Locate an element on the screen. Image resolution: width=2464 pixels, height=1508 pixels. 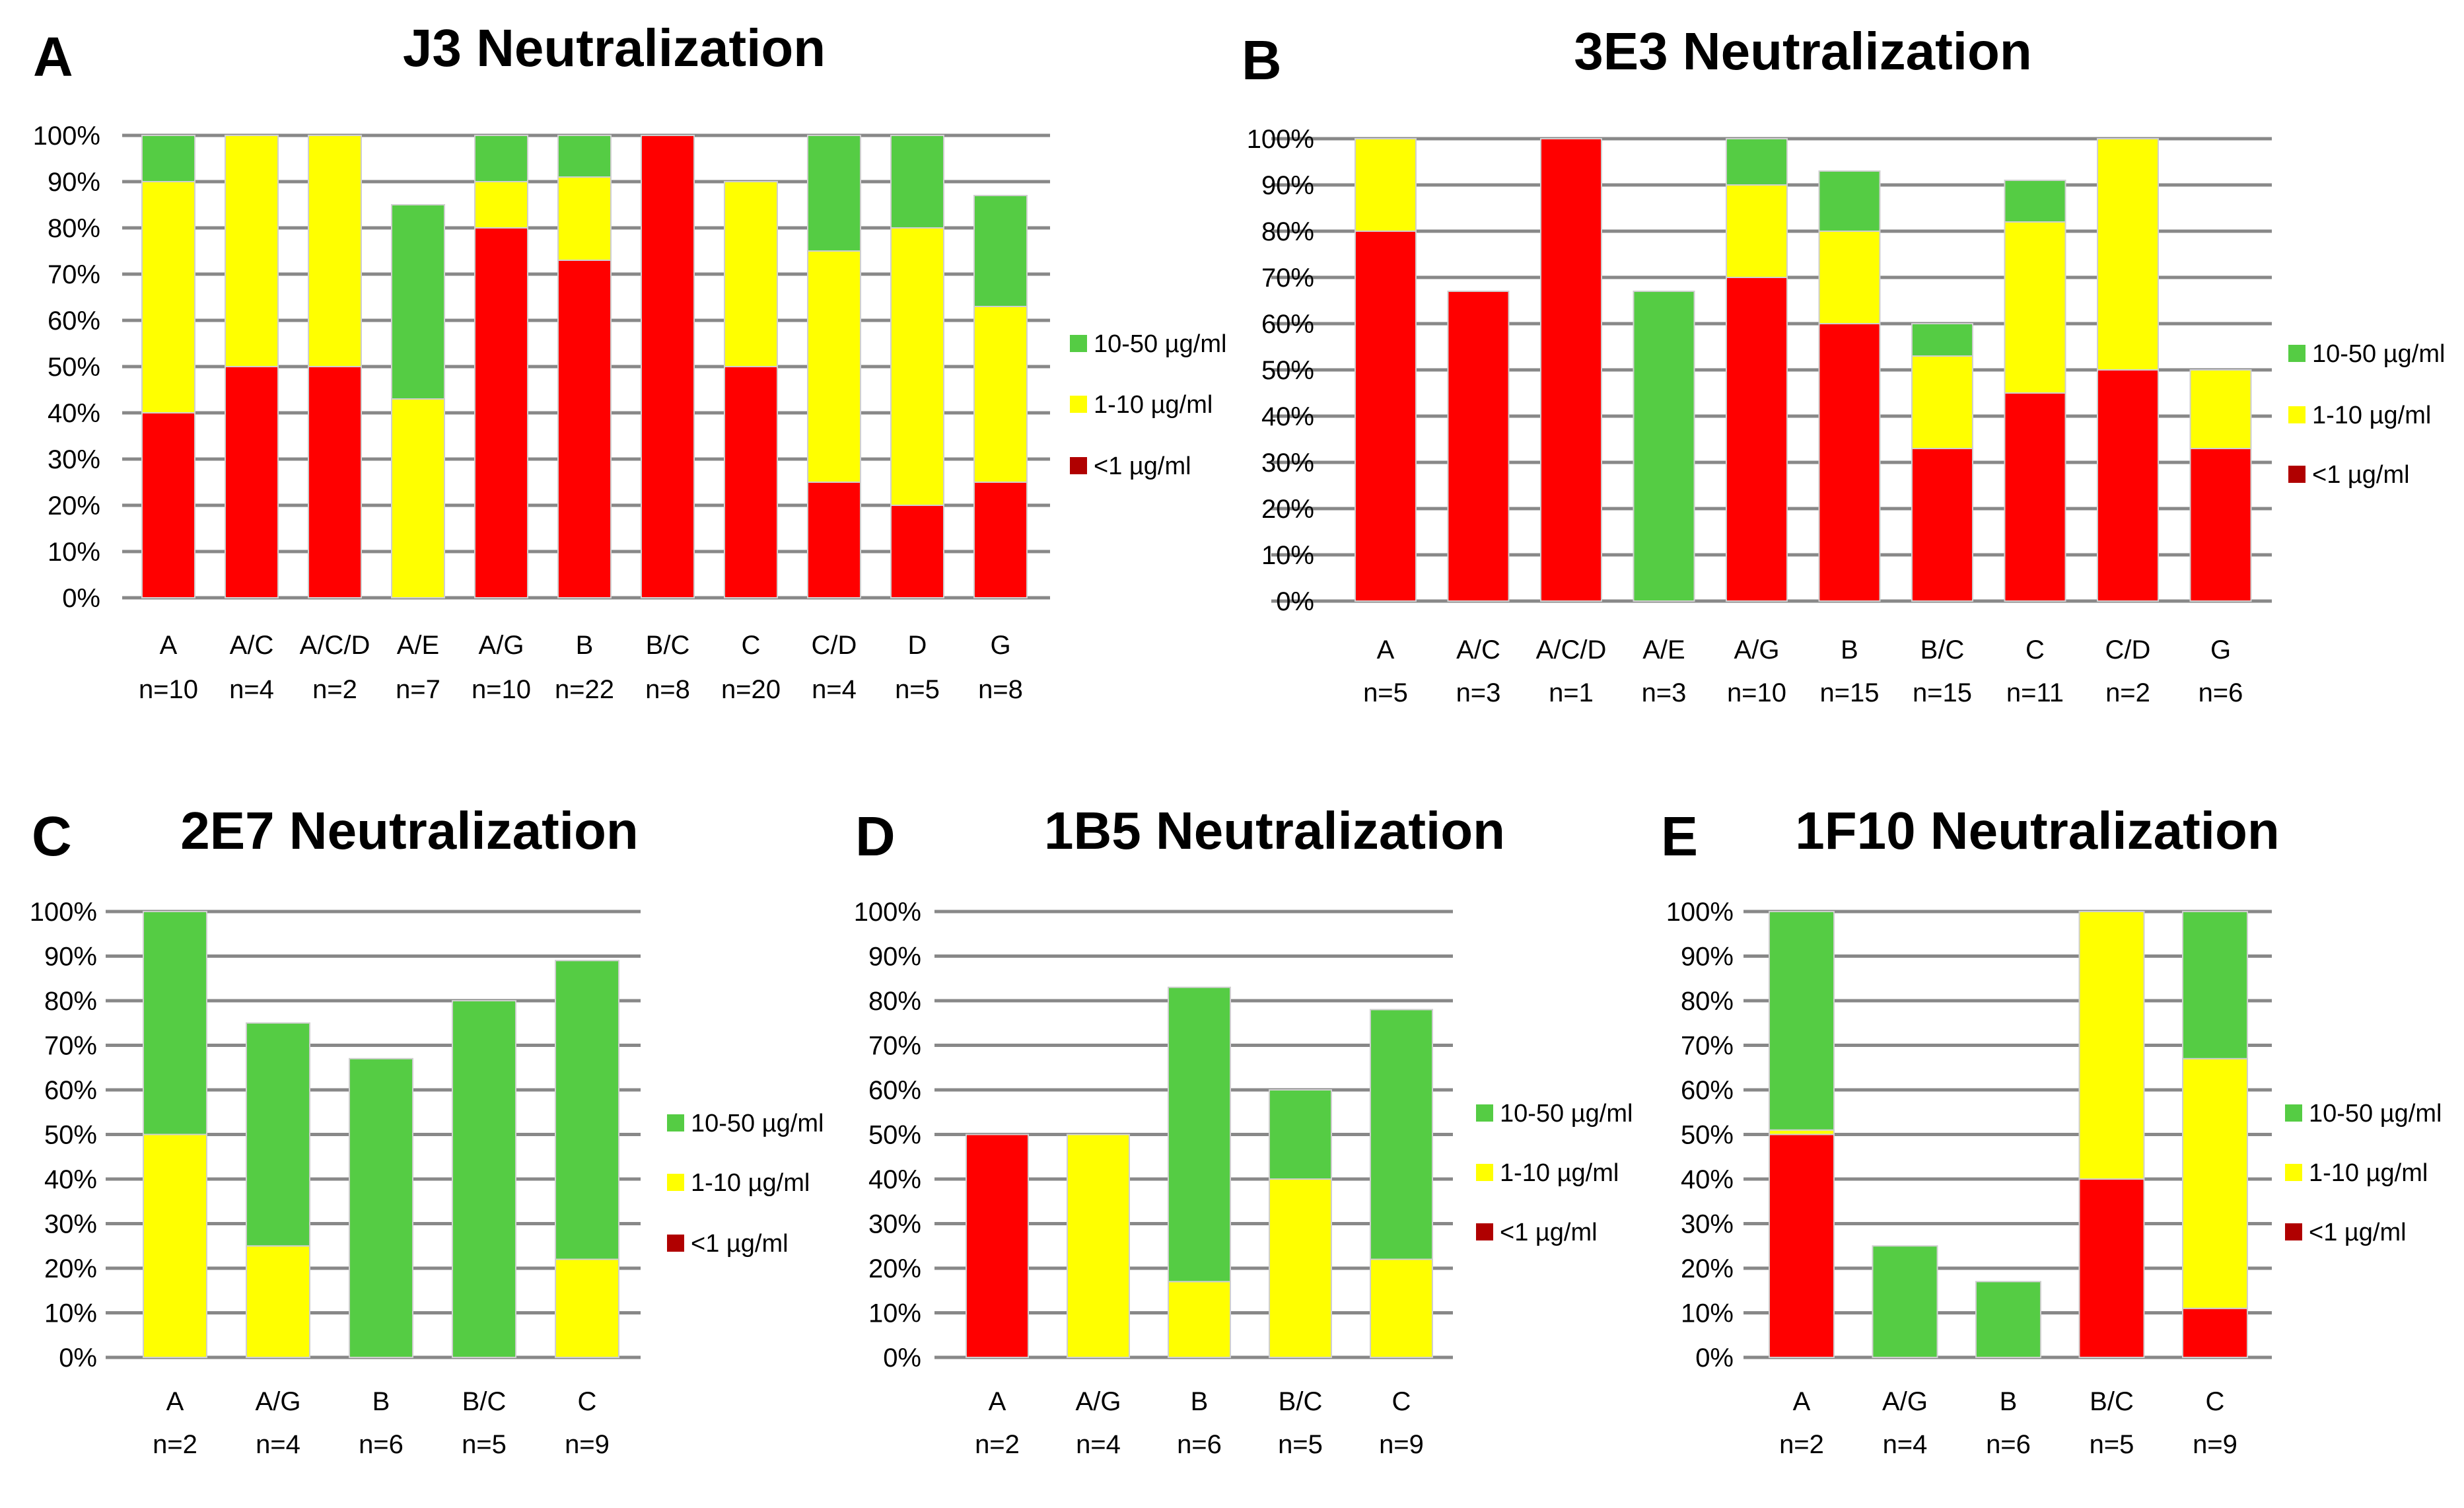
sample-size-label: n=10 is located at coordinates (168, 689).